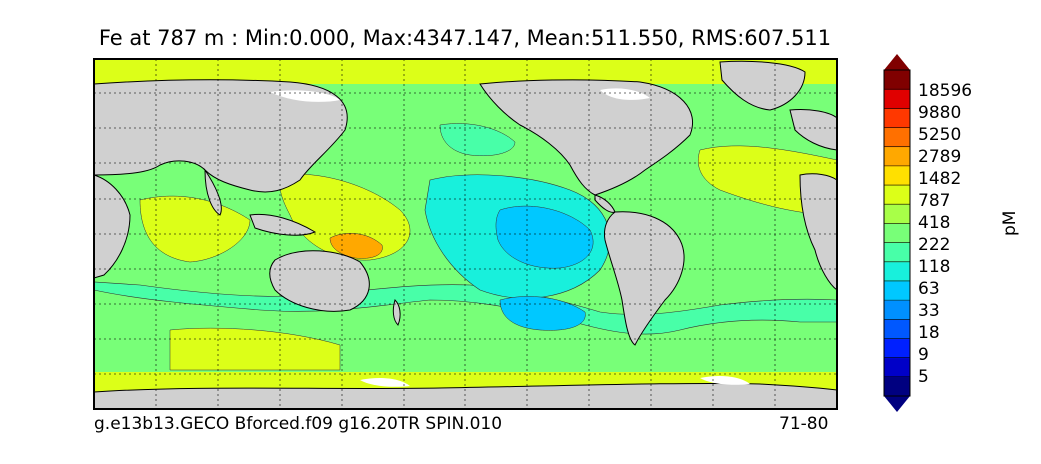 This screenshot has width=1041, height=464. I want to click on colorbar-label: 5, so click(923, 377).